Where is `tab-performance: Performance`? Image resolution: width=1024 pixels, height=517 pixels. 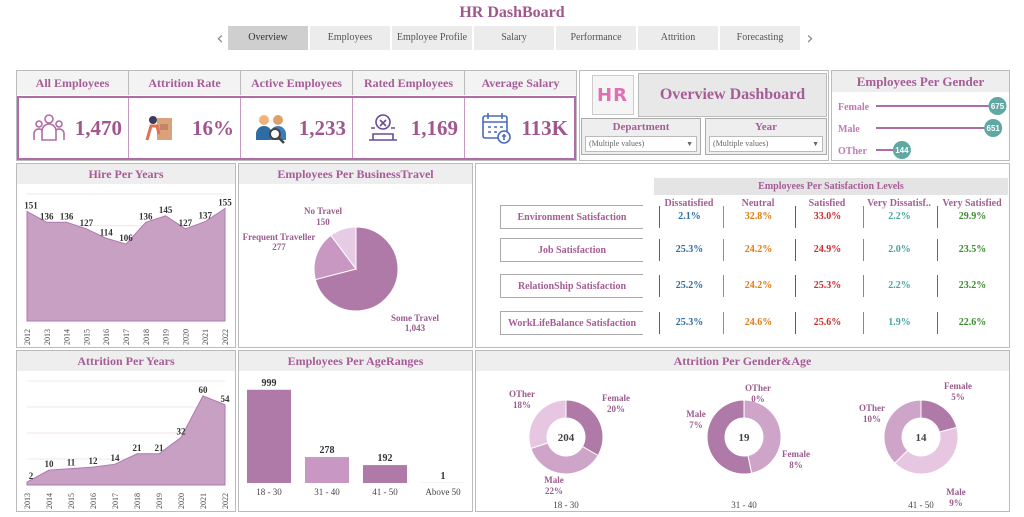
tab-performance: Performance is located at coordinates (596, 38).